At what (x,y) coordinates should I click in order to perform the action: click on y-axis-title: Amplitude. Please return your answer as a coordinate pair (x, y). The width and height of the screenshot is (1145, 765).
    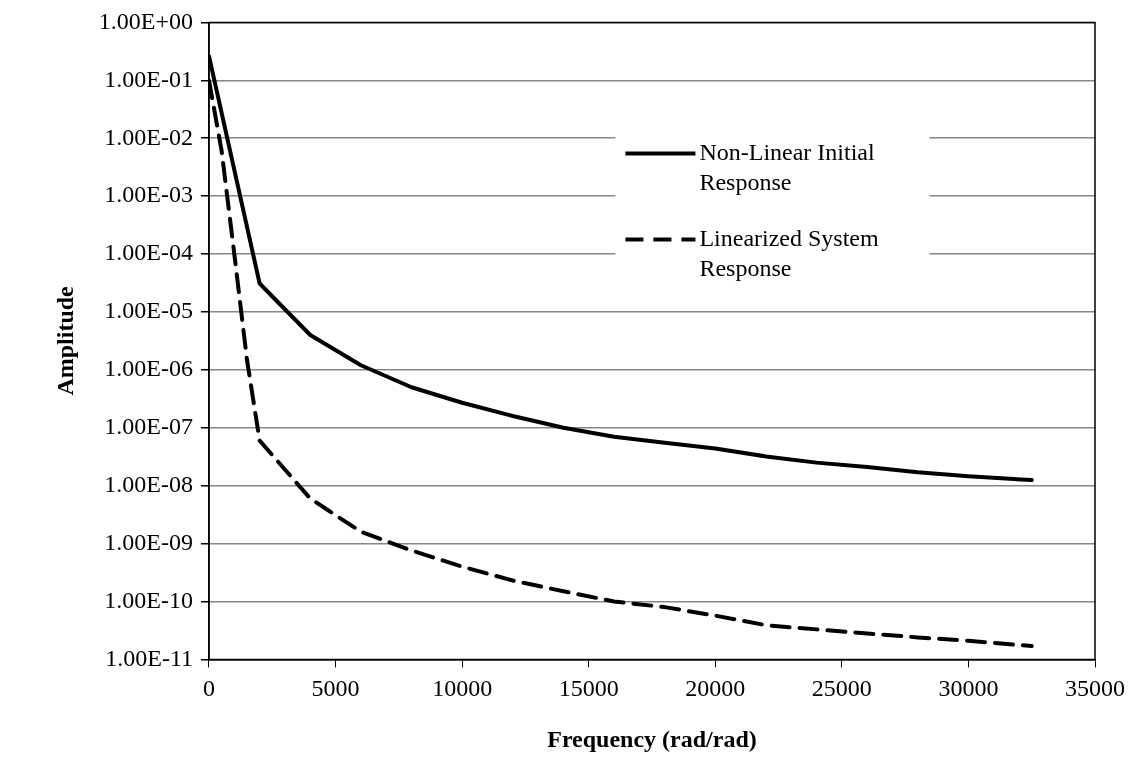
    Looking at the image, I should click on (64, 340).